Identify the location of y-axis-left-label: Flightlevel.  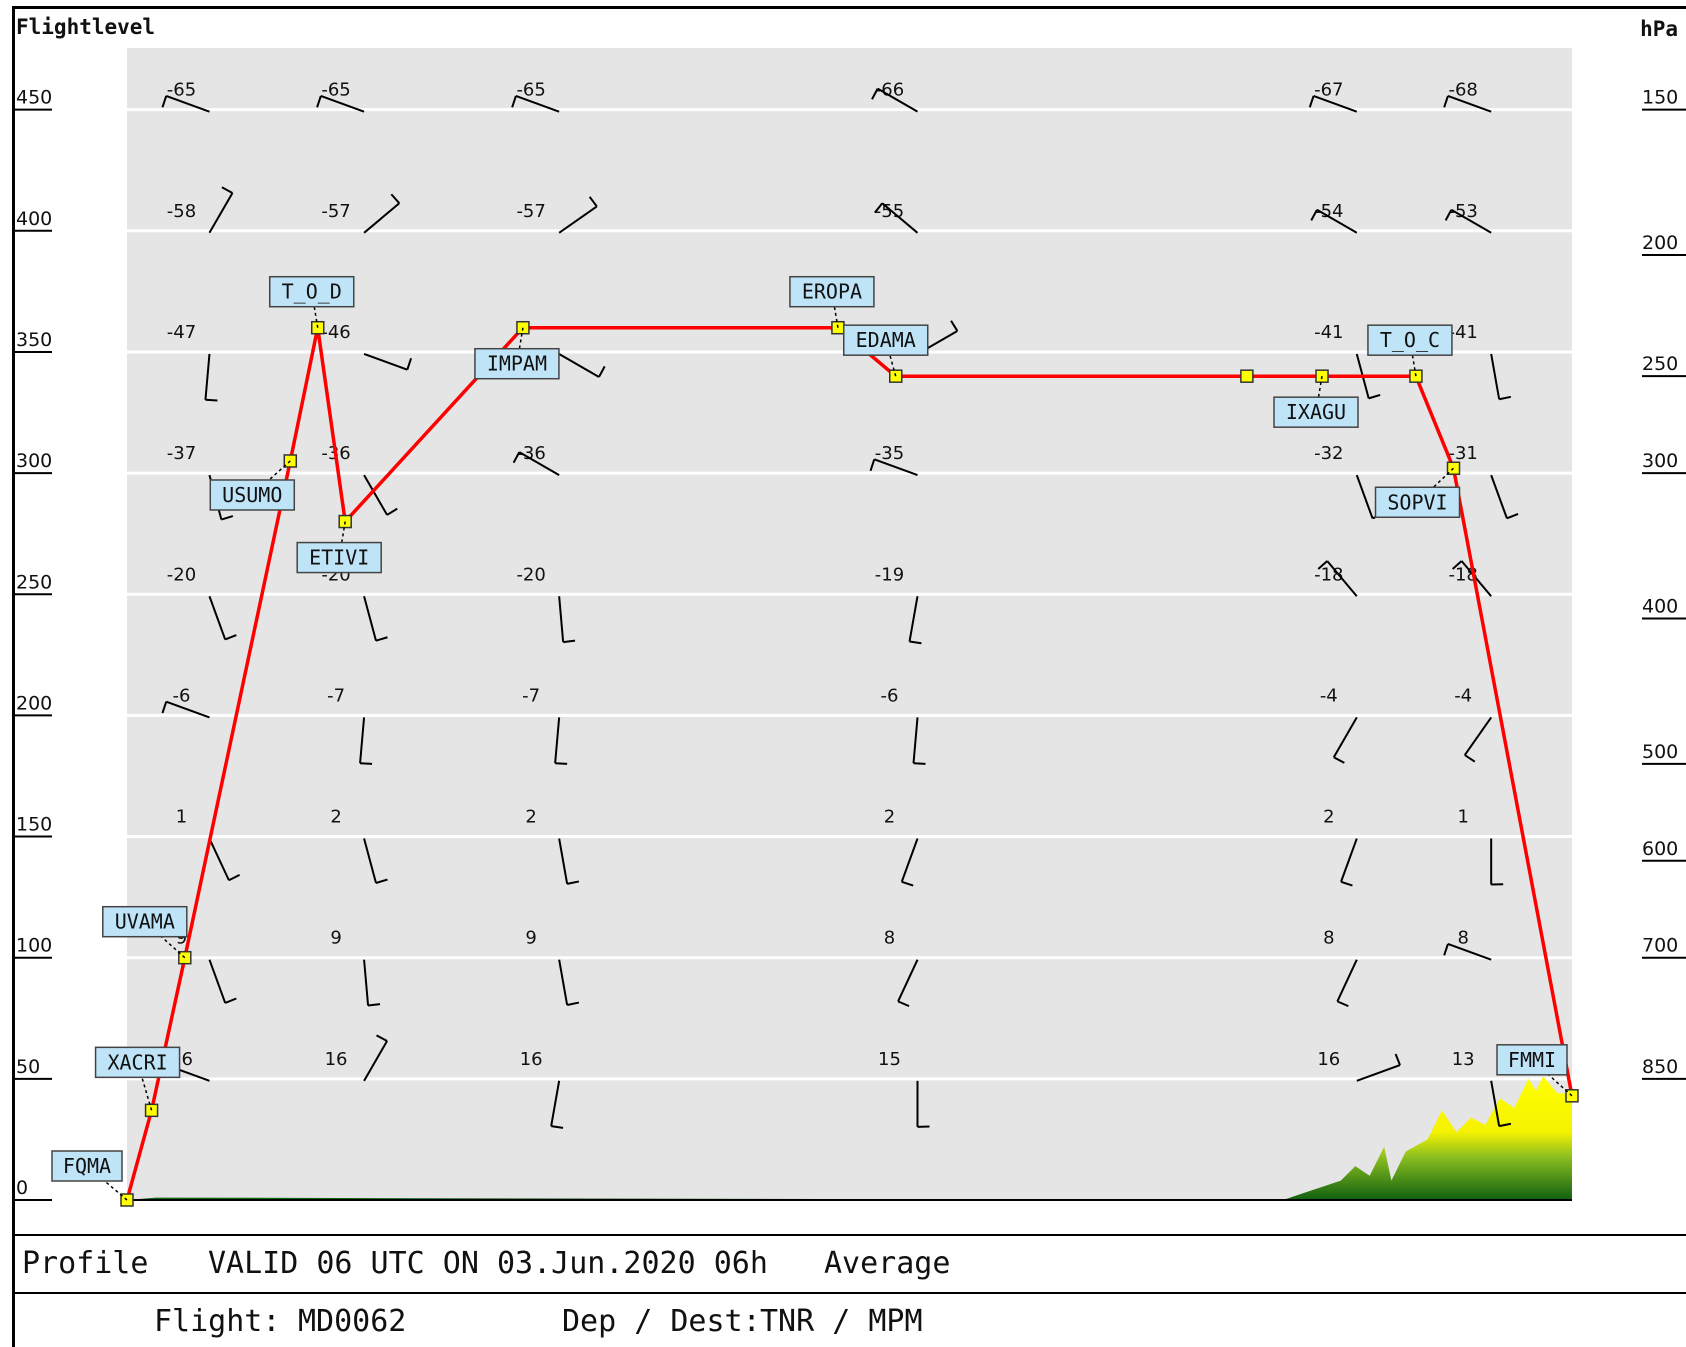
(85, 27).